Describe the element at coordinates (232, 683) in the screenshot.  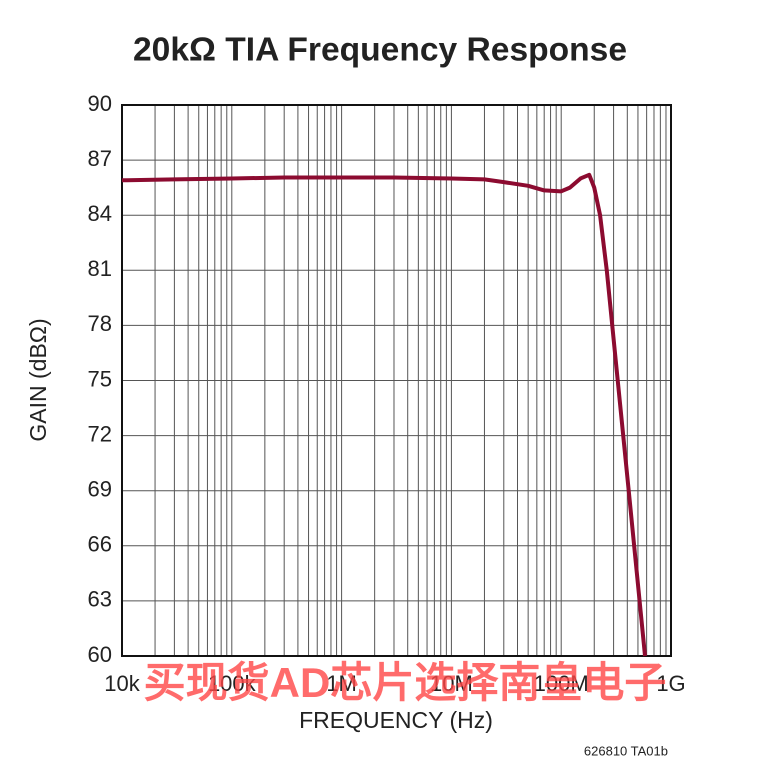
I see `x-tick-label: 100k` at that location.